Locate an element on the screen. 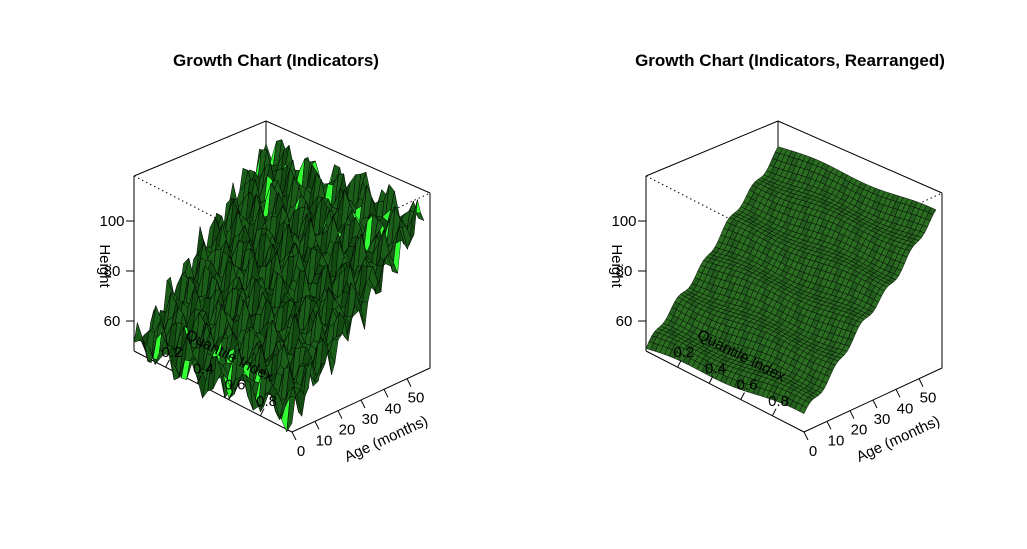 Image resolution: width=1027 pixels, height=549 pixels. chart-title: Growth Chart (Indicators, Rearranged) is located at coordinates (790, 60).